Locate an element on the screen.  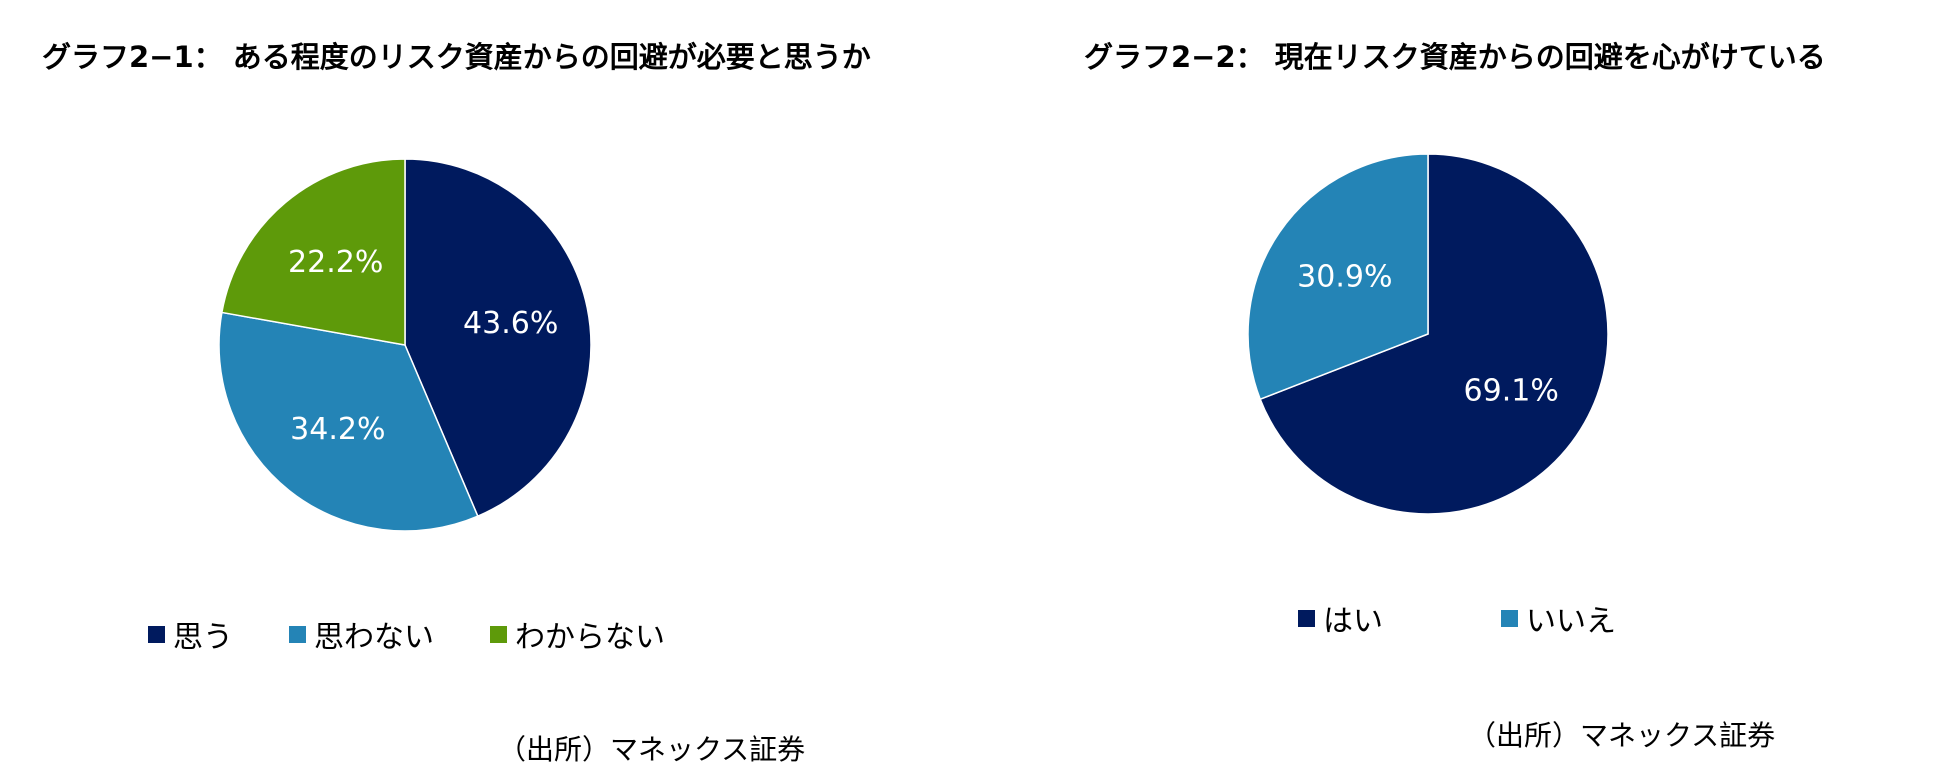
legend: 思う 思わない わからない is located at coordinates (434, 634).